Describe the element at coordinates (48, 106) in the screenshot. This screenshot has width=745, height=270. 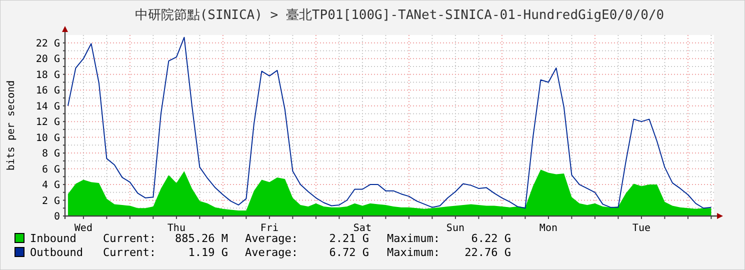
I see `y-tick-label: 14 G` at that location.